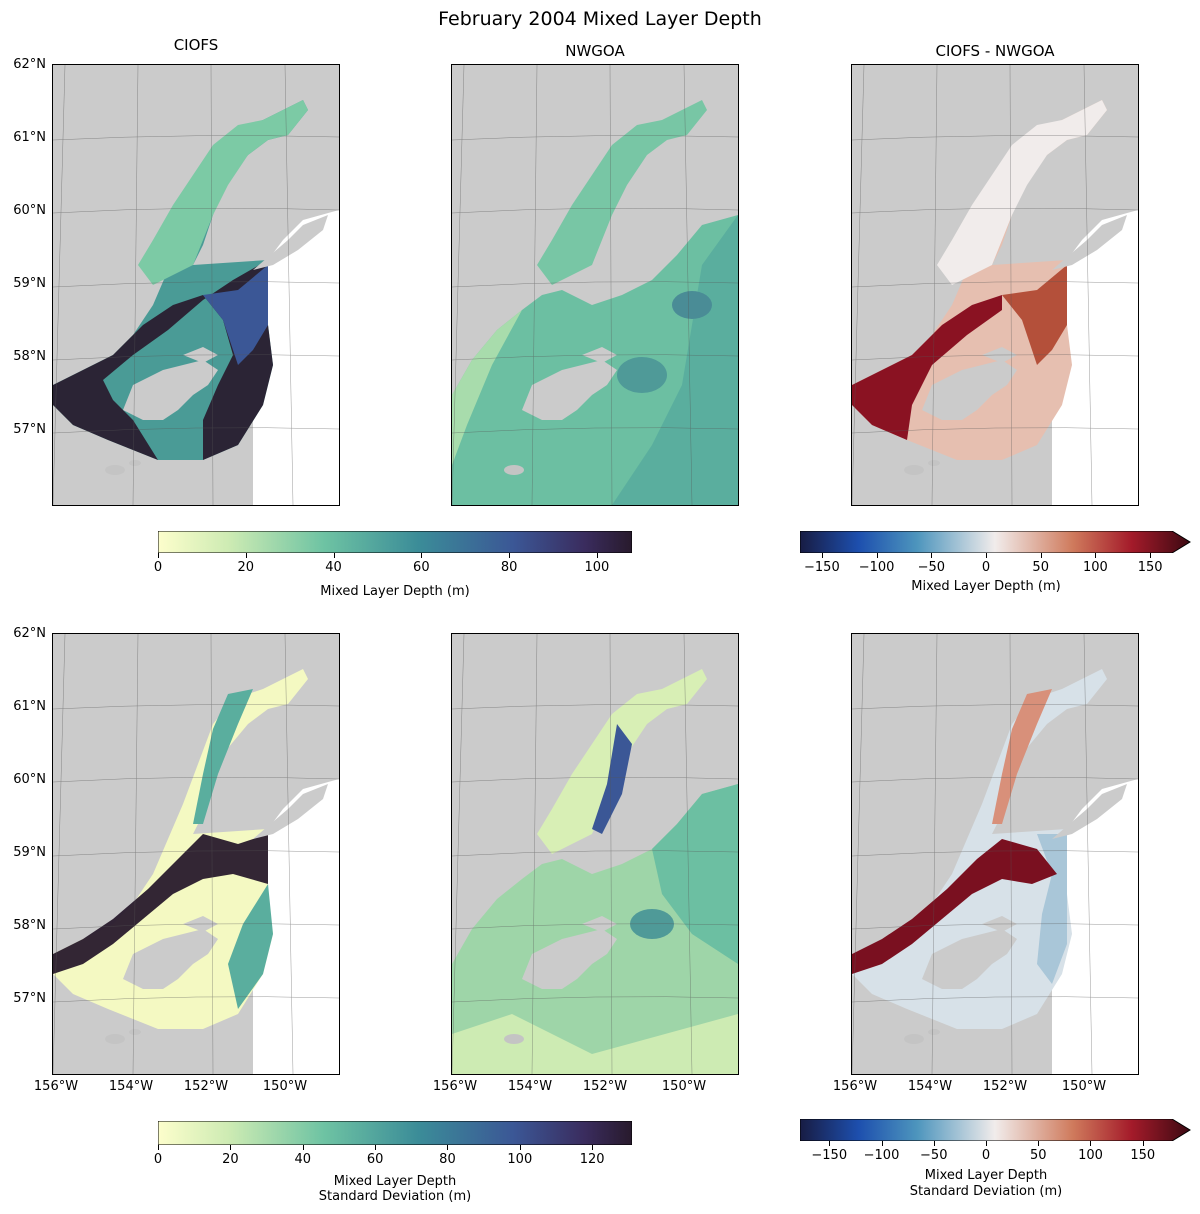 The height and width of the screenshot is (1214, 1200). Describe the element at coordinates (995, 542) in the screenshot. I see `colorbar-diff` at that location.